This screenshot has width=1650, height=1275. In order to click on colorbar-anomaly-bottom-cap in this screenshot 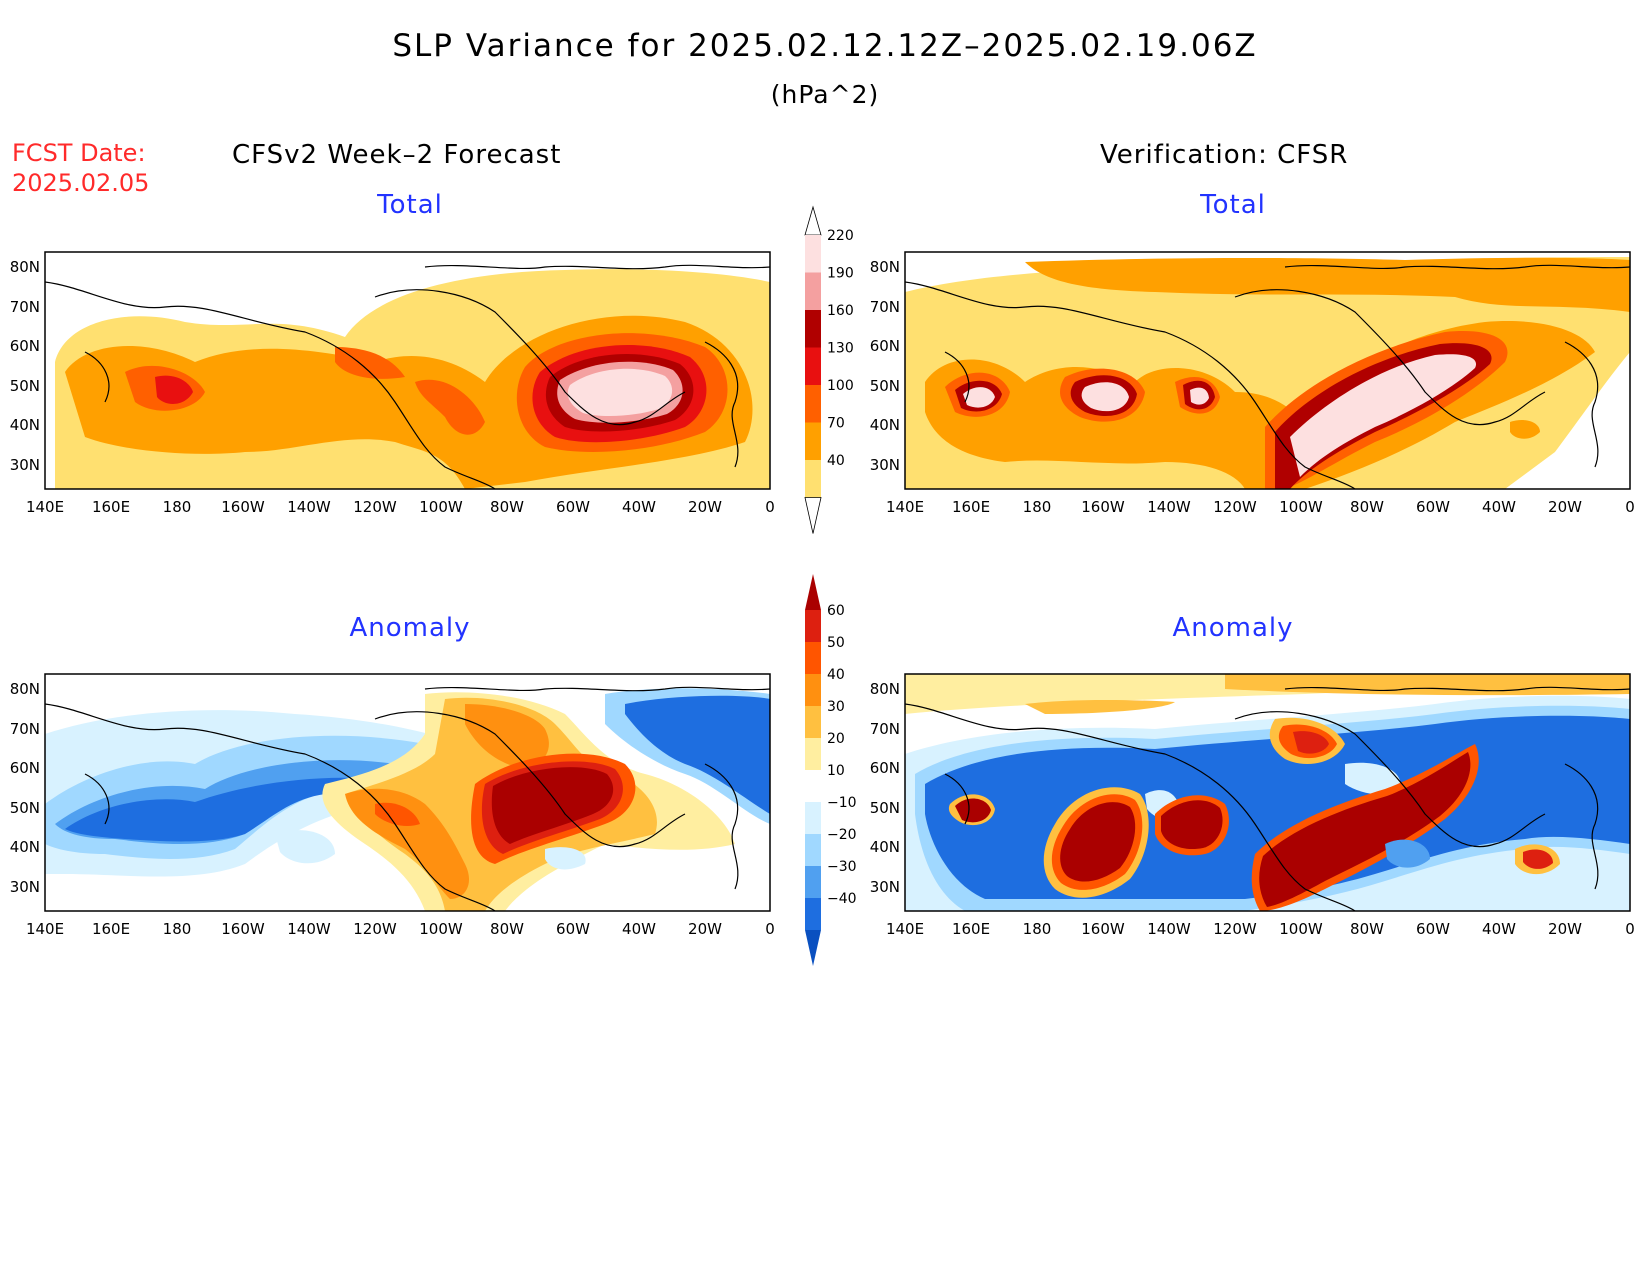, I will do `click(813, 948)`.